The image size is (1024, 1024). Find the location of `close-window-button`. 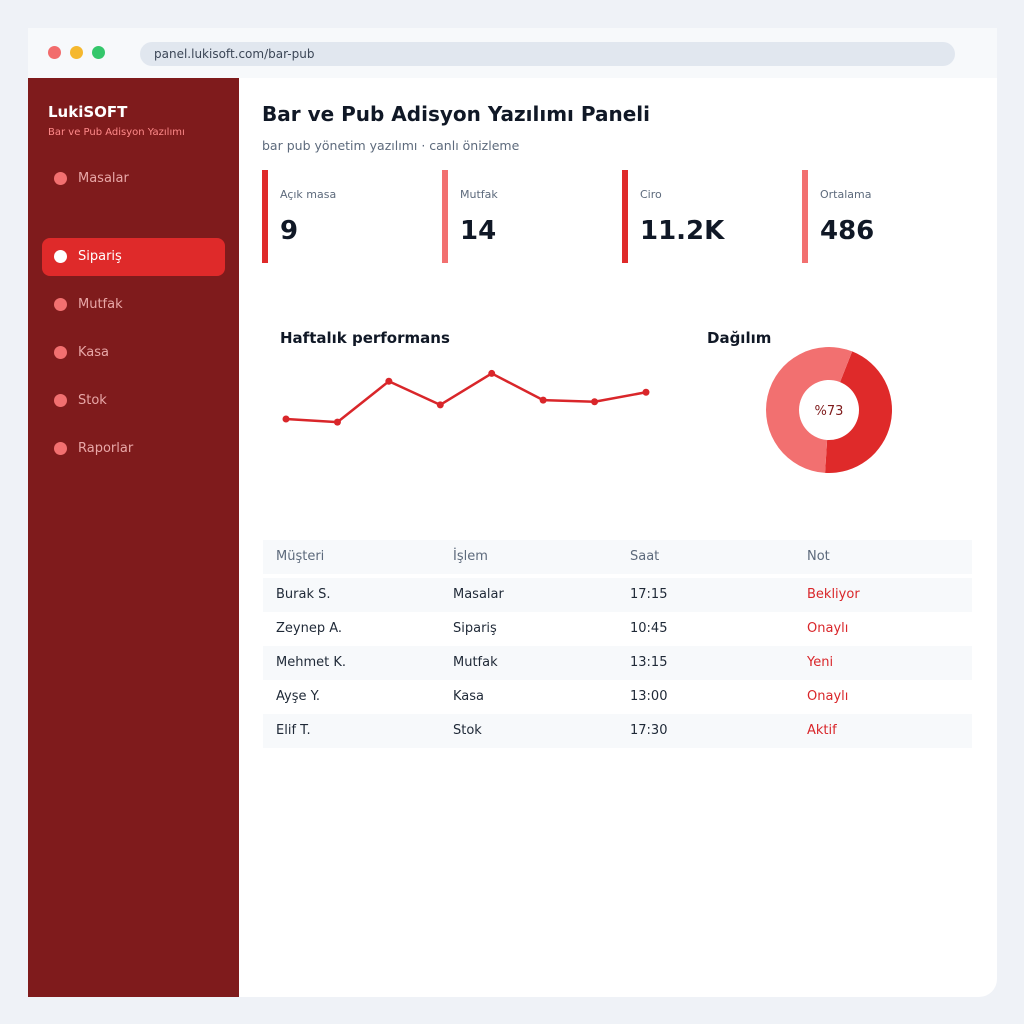

close-window-button is located at coordinates (54, 52).